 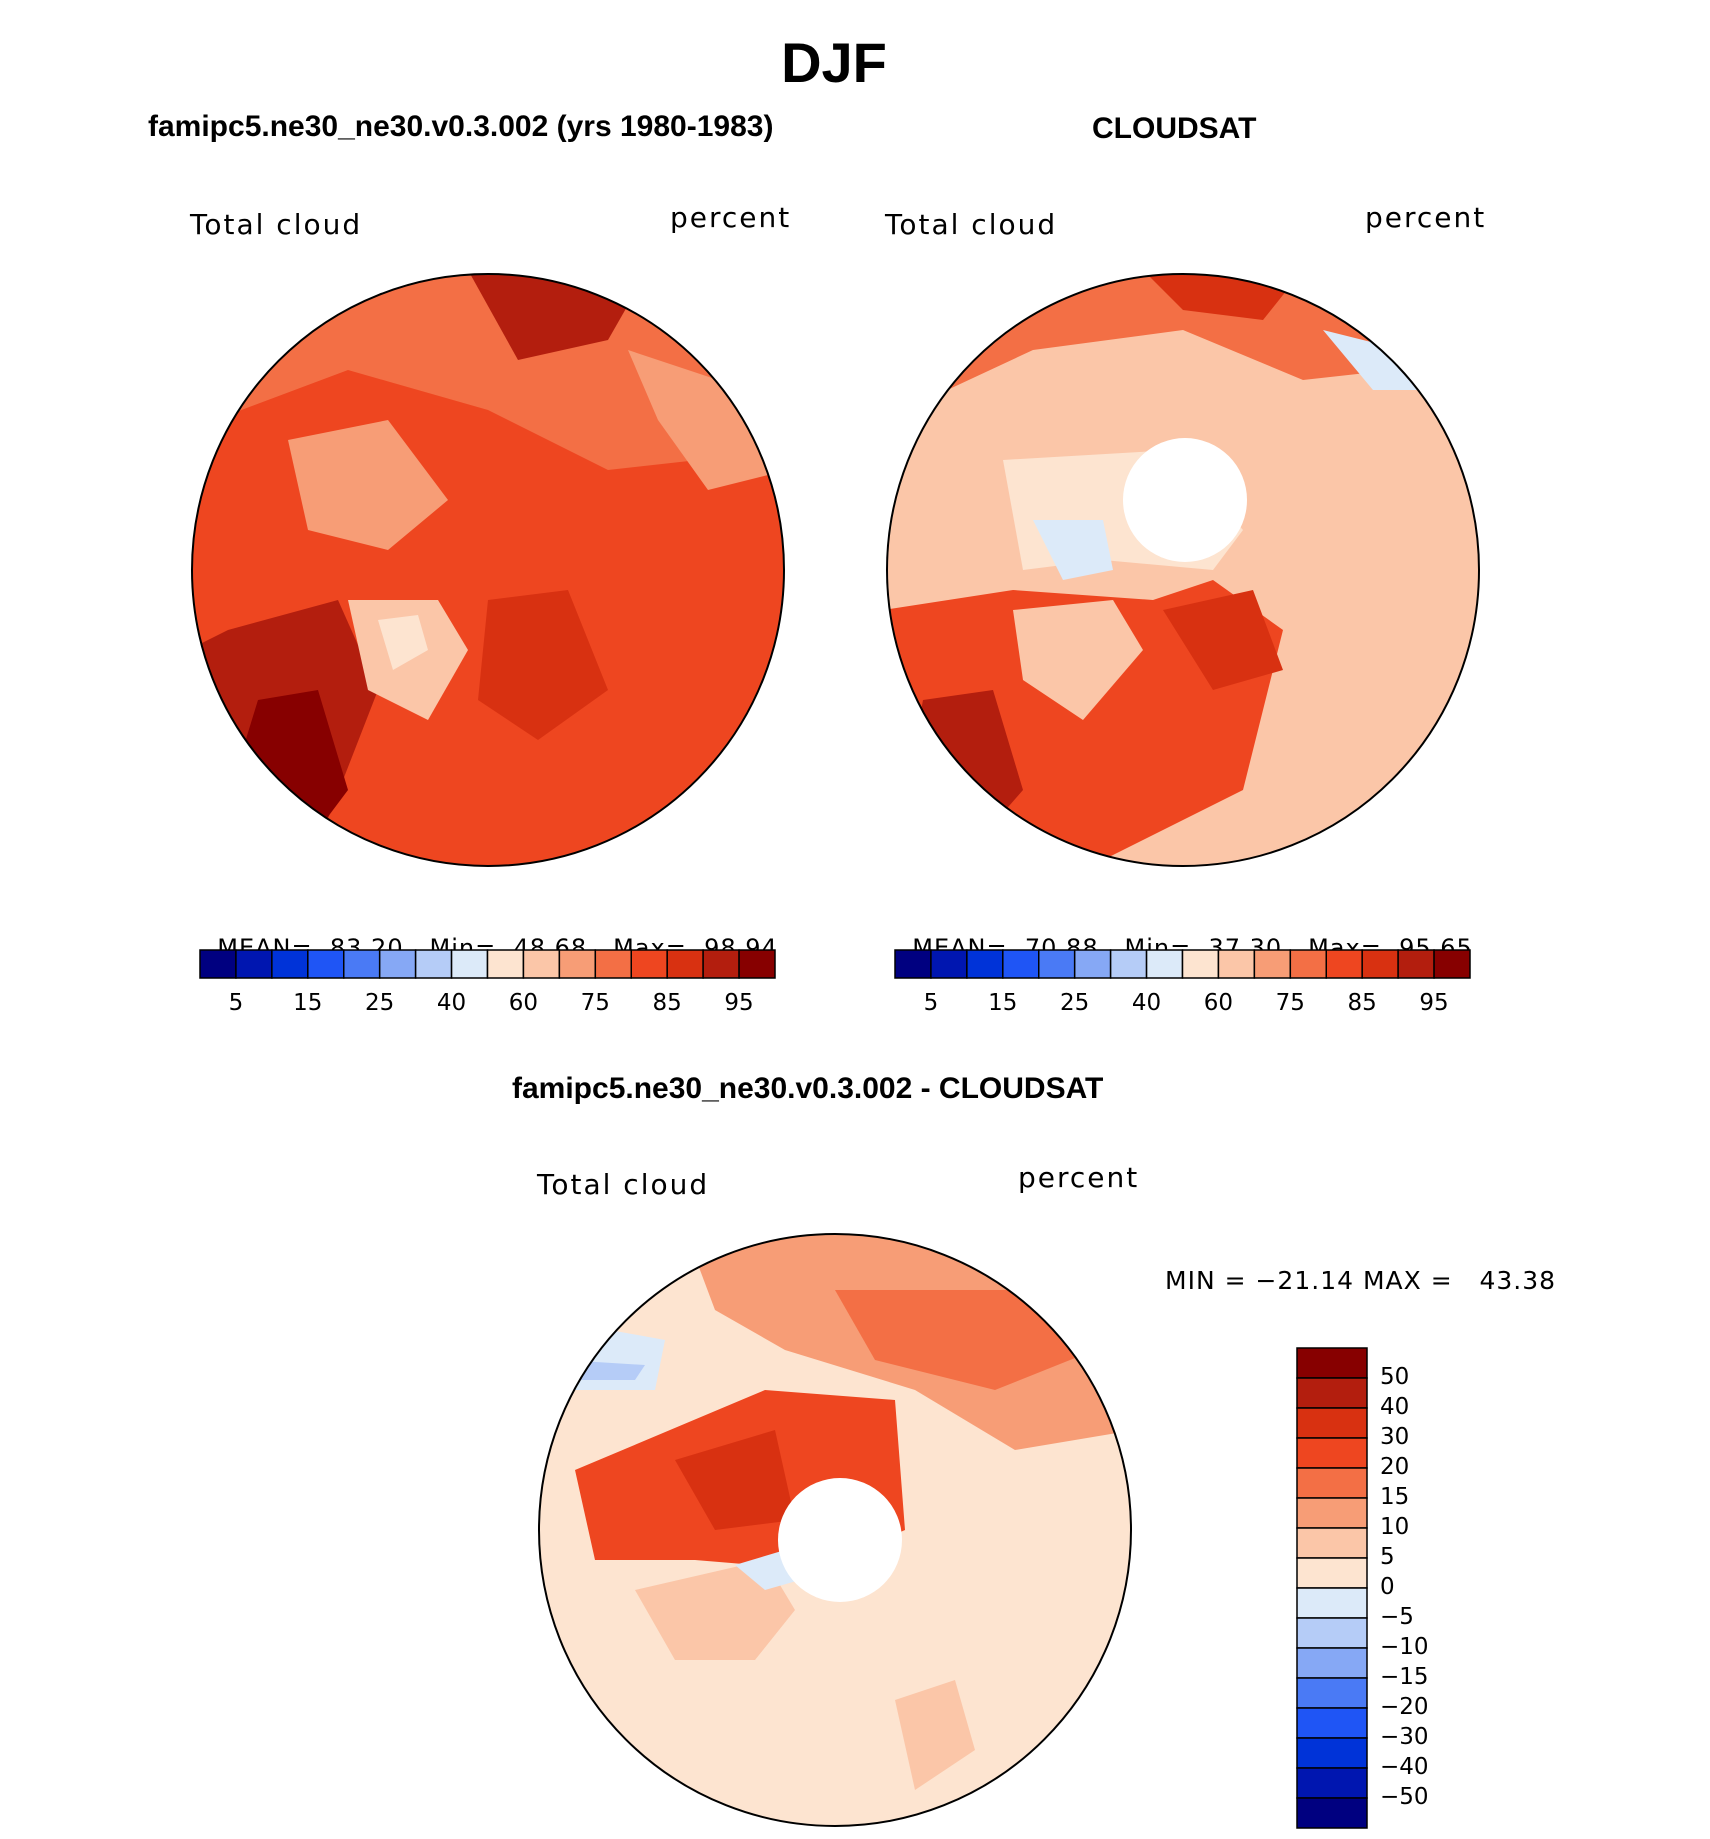 What do you see at coordinates (735, 1480) in the screenshot?
I see `diff-field-canada-max` at bounding box center [735, 1480].